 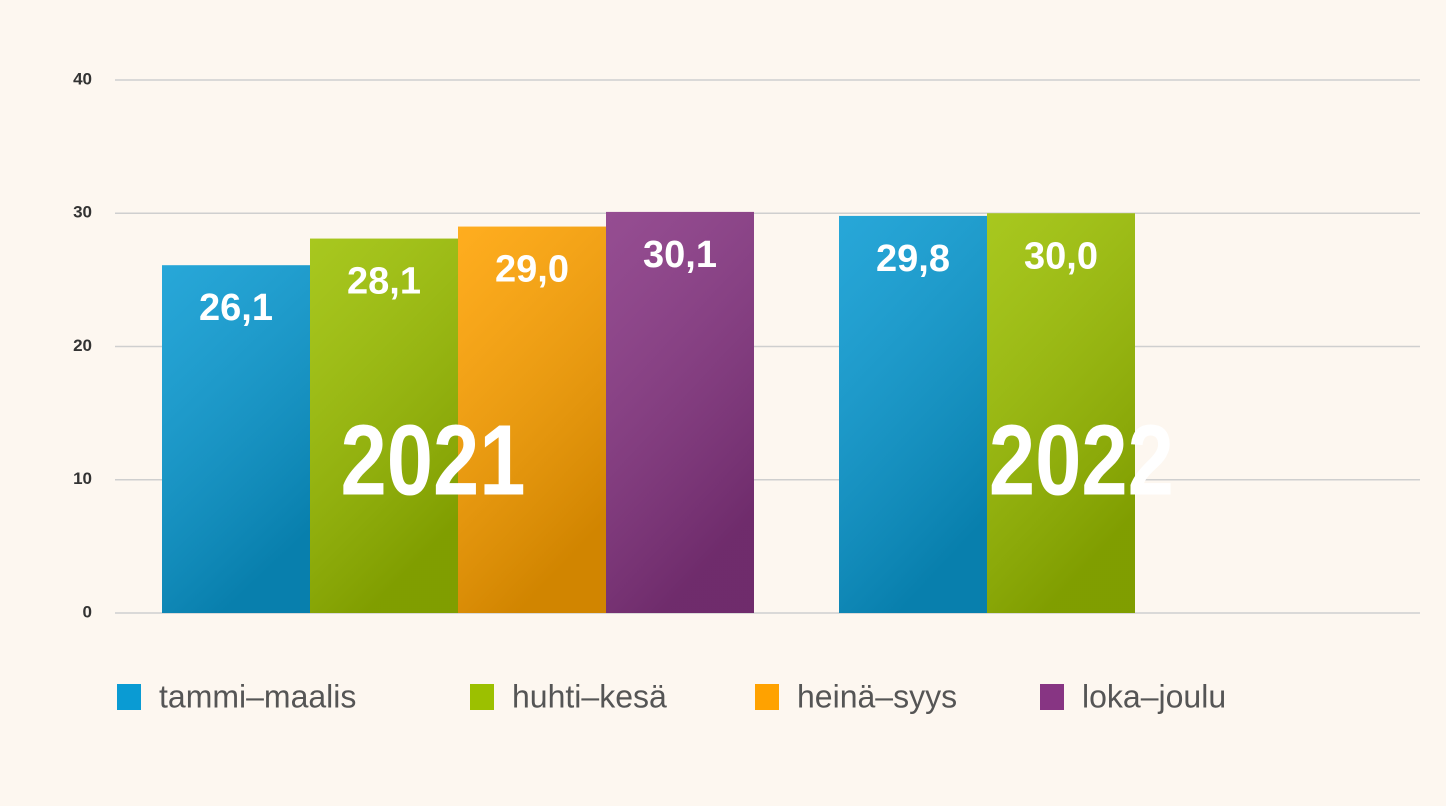 I want to click on category-label: 2021, so click(x=433, y=460).